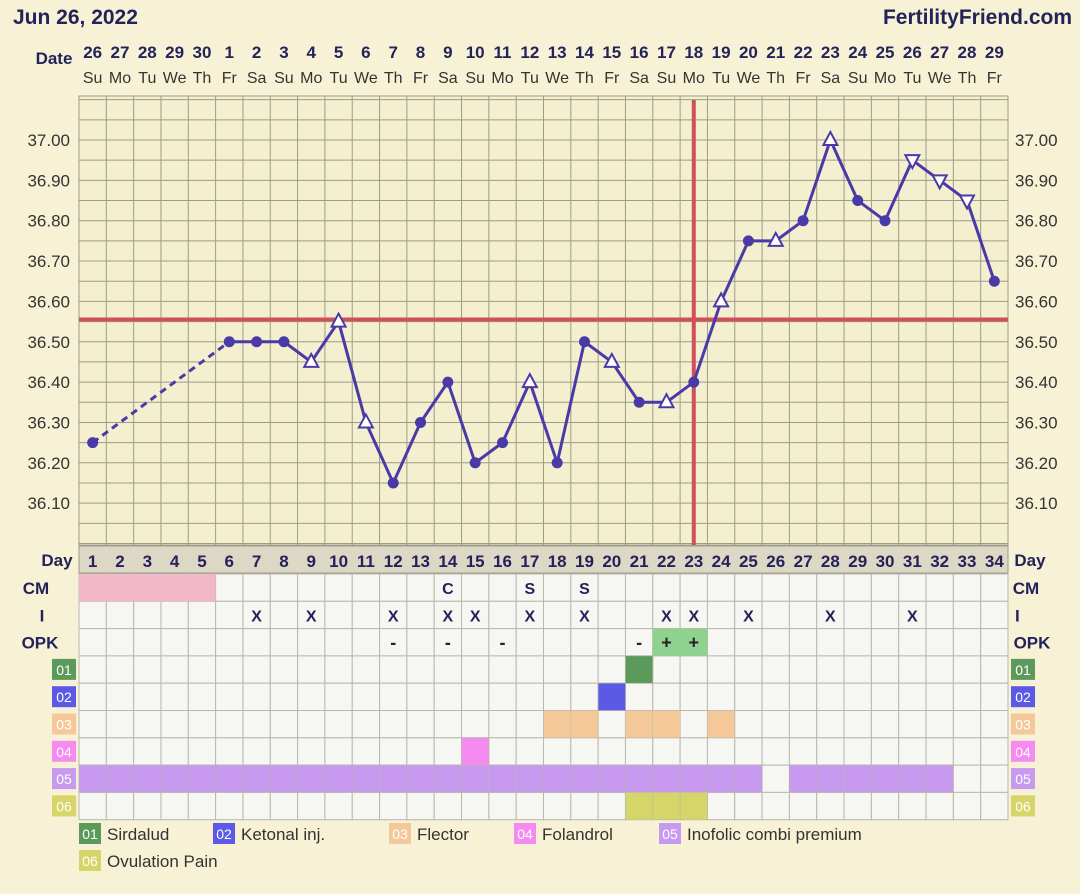  Describe the element at coordinates (557, 78) in the screenshot. I see `weekday-tick: We` at that location.